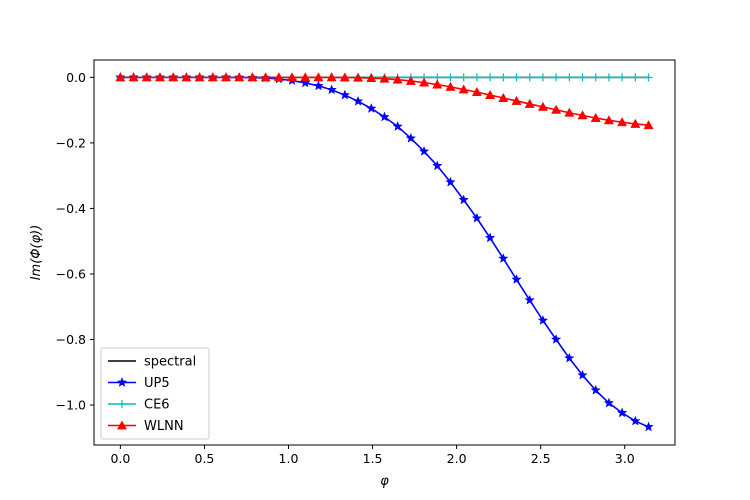  Describe the element at coordinates (76, 77) in the screenshot. I see `y-tick-label: 0.0` at that location.